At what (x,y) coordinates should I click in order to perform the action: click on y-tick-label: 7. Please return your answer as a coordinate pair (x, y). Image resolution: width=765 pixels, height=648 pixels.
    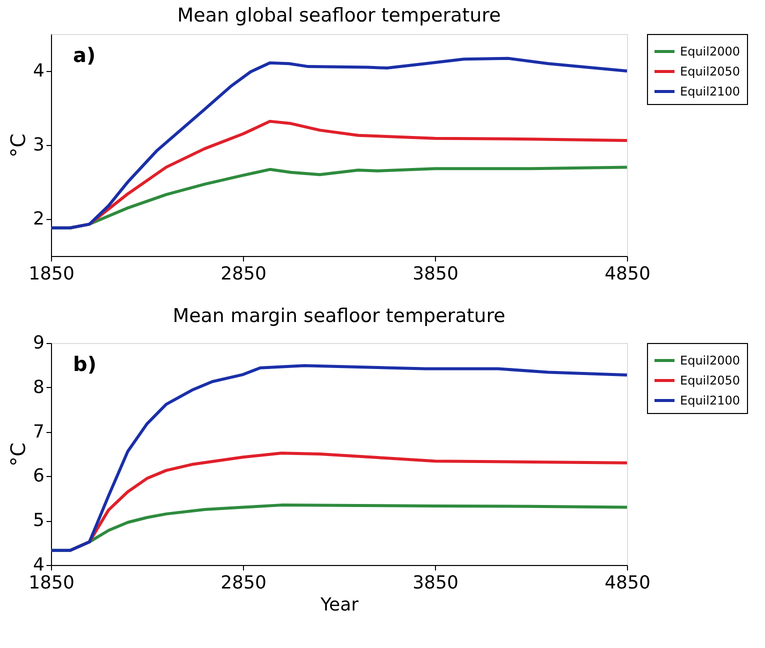
    Looking at the image, I should click on (38, 431).